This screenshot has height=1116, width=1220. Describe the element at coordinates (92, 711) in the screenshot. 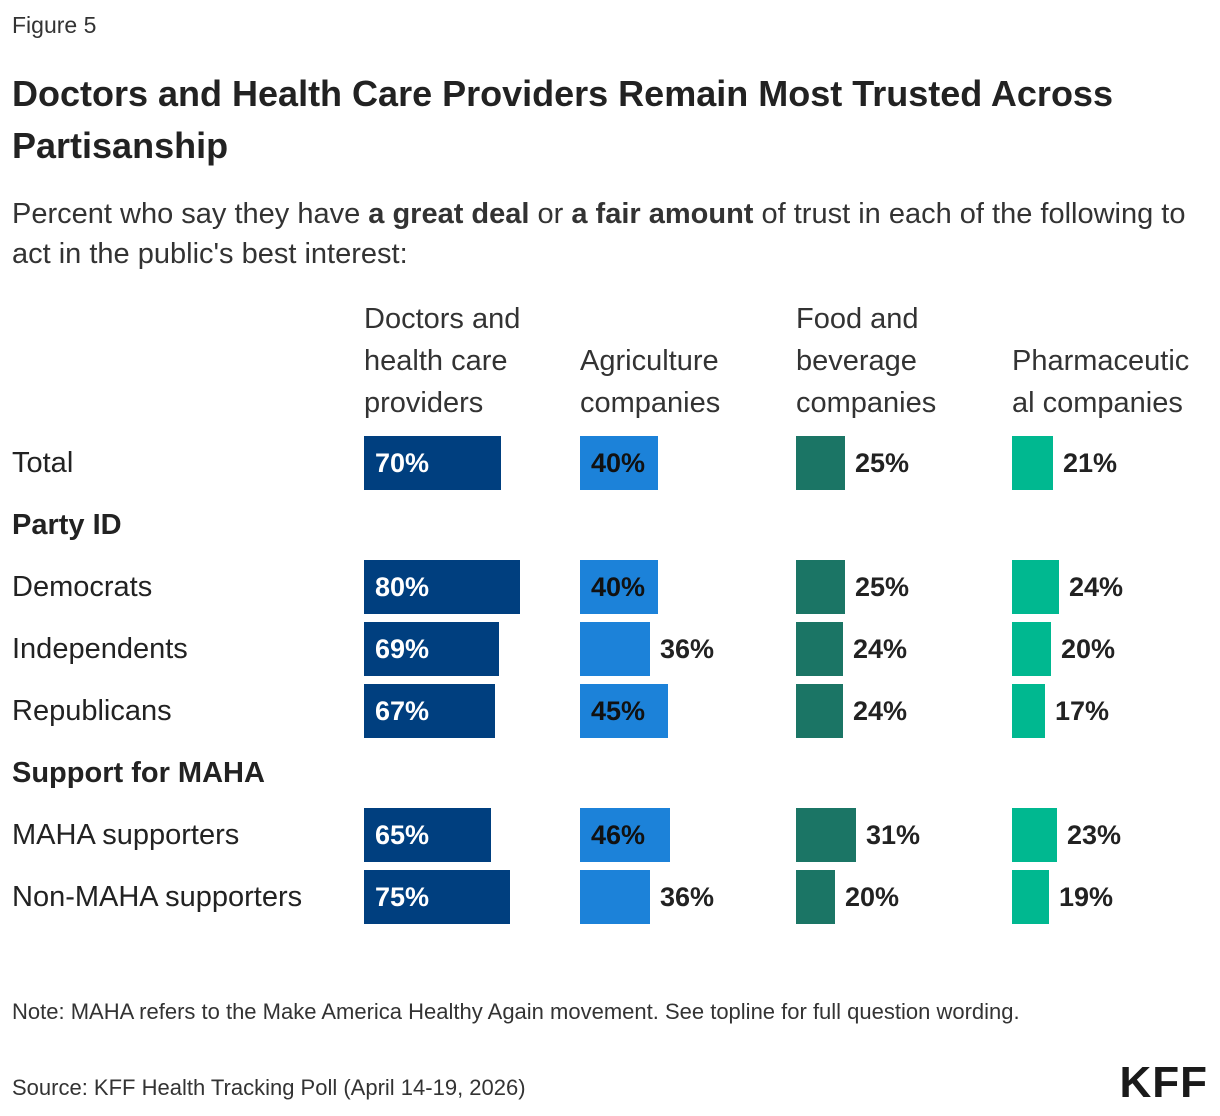

I see `row-label: Republicans` at that location.